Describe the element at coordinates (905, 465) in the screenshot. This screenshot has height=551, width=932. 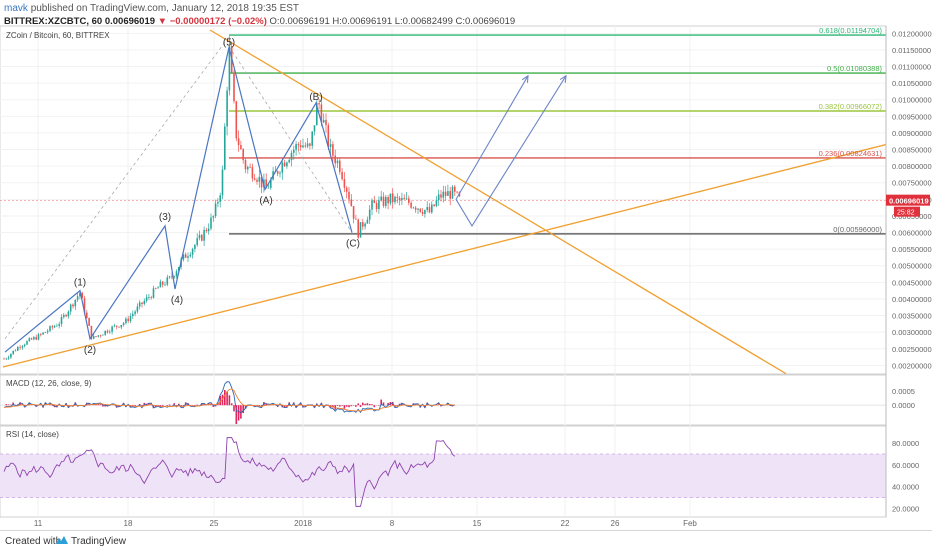
I see `rsi-tick-label: 60.0000` at that location.